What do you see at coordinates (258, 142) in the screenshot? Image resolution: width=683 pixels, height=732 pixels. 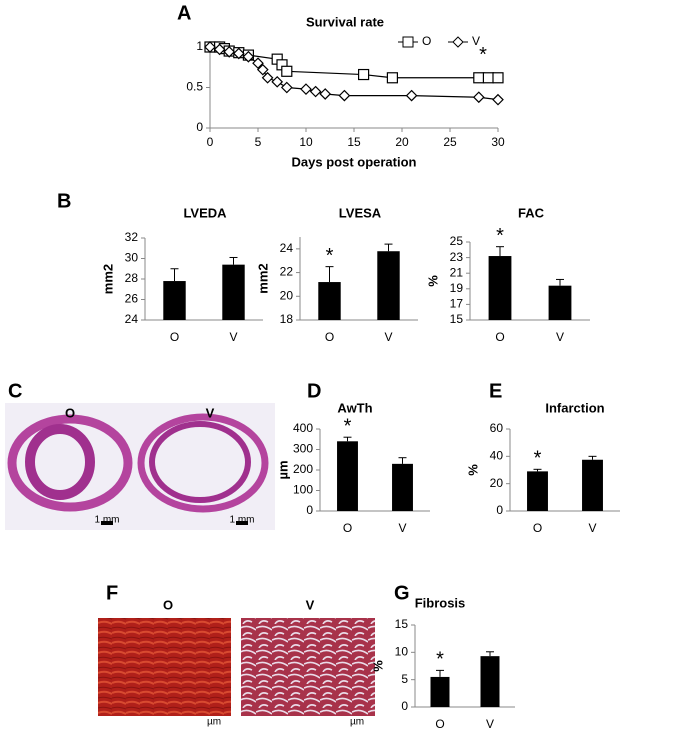 I see `x-tick-label: 5` at bounding box center [258, 142].